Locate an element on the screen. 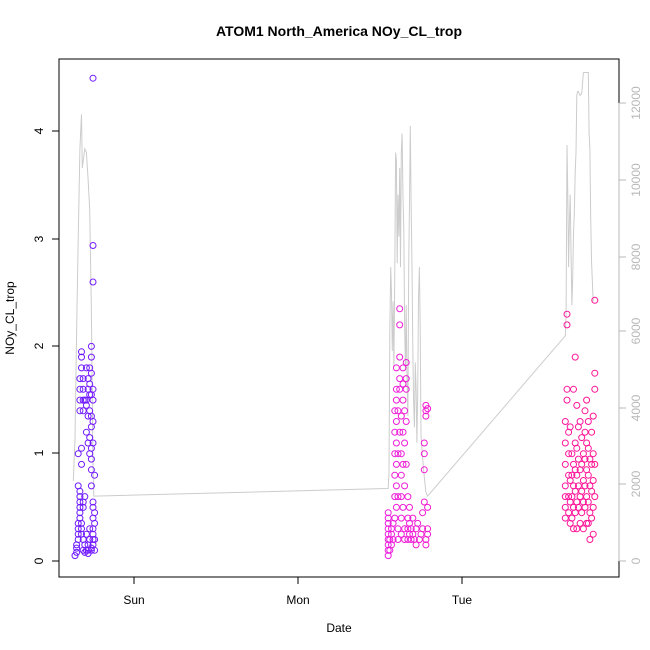 This screenshot has height=650, width=650. x-tick-label: Sun is located at coordinates (133, 600).